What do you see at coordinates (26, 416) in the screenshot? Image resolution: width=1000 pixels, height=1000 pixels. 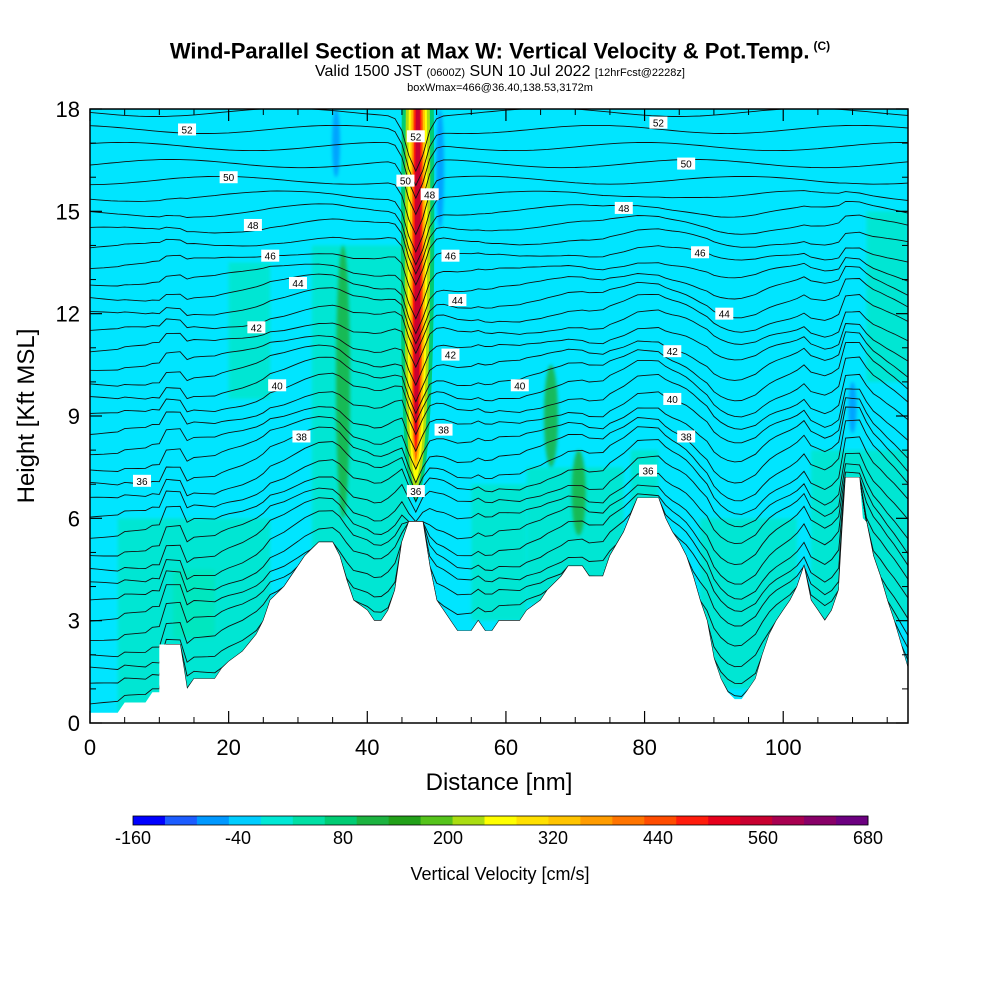 I see `y-axis-title: Height [Kft MSL]` at bounding box center [26, 416].